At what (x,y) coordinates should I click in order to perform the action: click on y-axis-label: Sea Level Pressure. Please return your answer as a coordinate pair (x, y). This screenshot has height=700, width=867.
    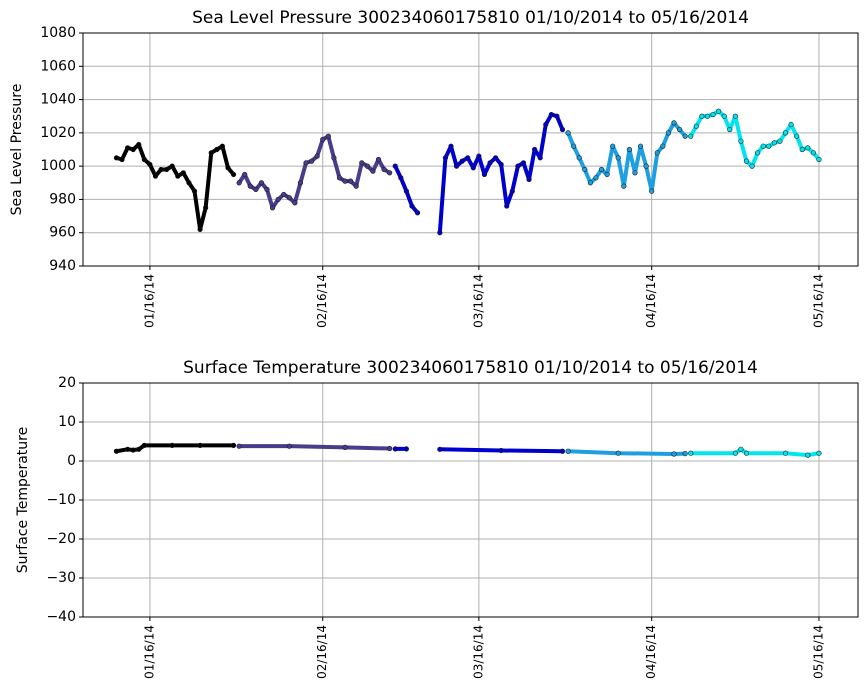
    Looking at the image, I should click on (17, 150).